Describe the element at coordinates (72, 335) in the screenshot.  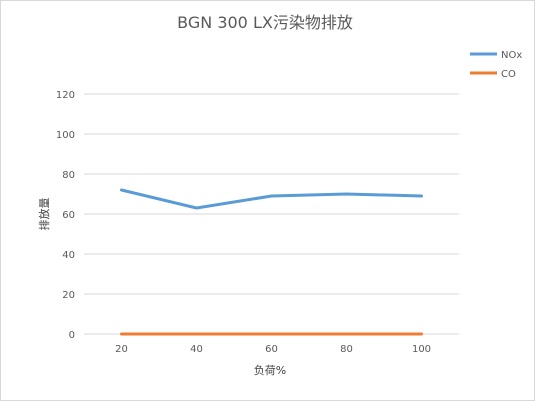
I see `y-tick-label-0: 0` at that location.